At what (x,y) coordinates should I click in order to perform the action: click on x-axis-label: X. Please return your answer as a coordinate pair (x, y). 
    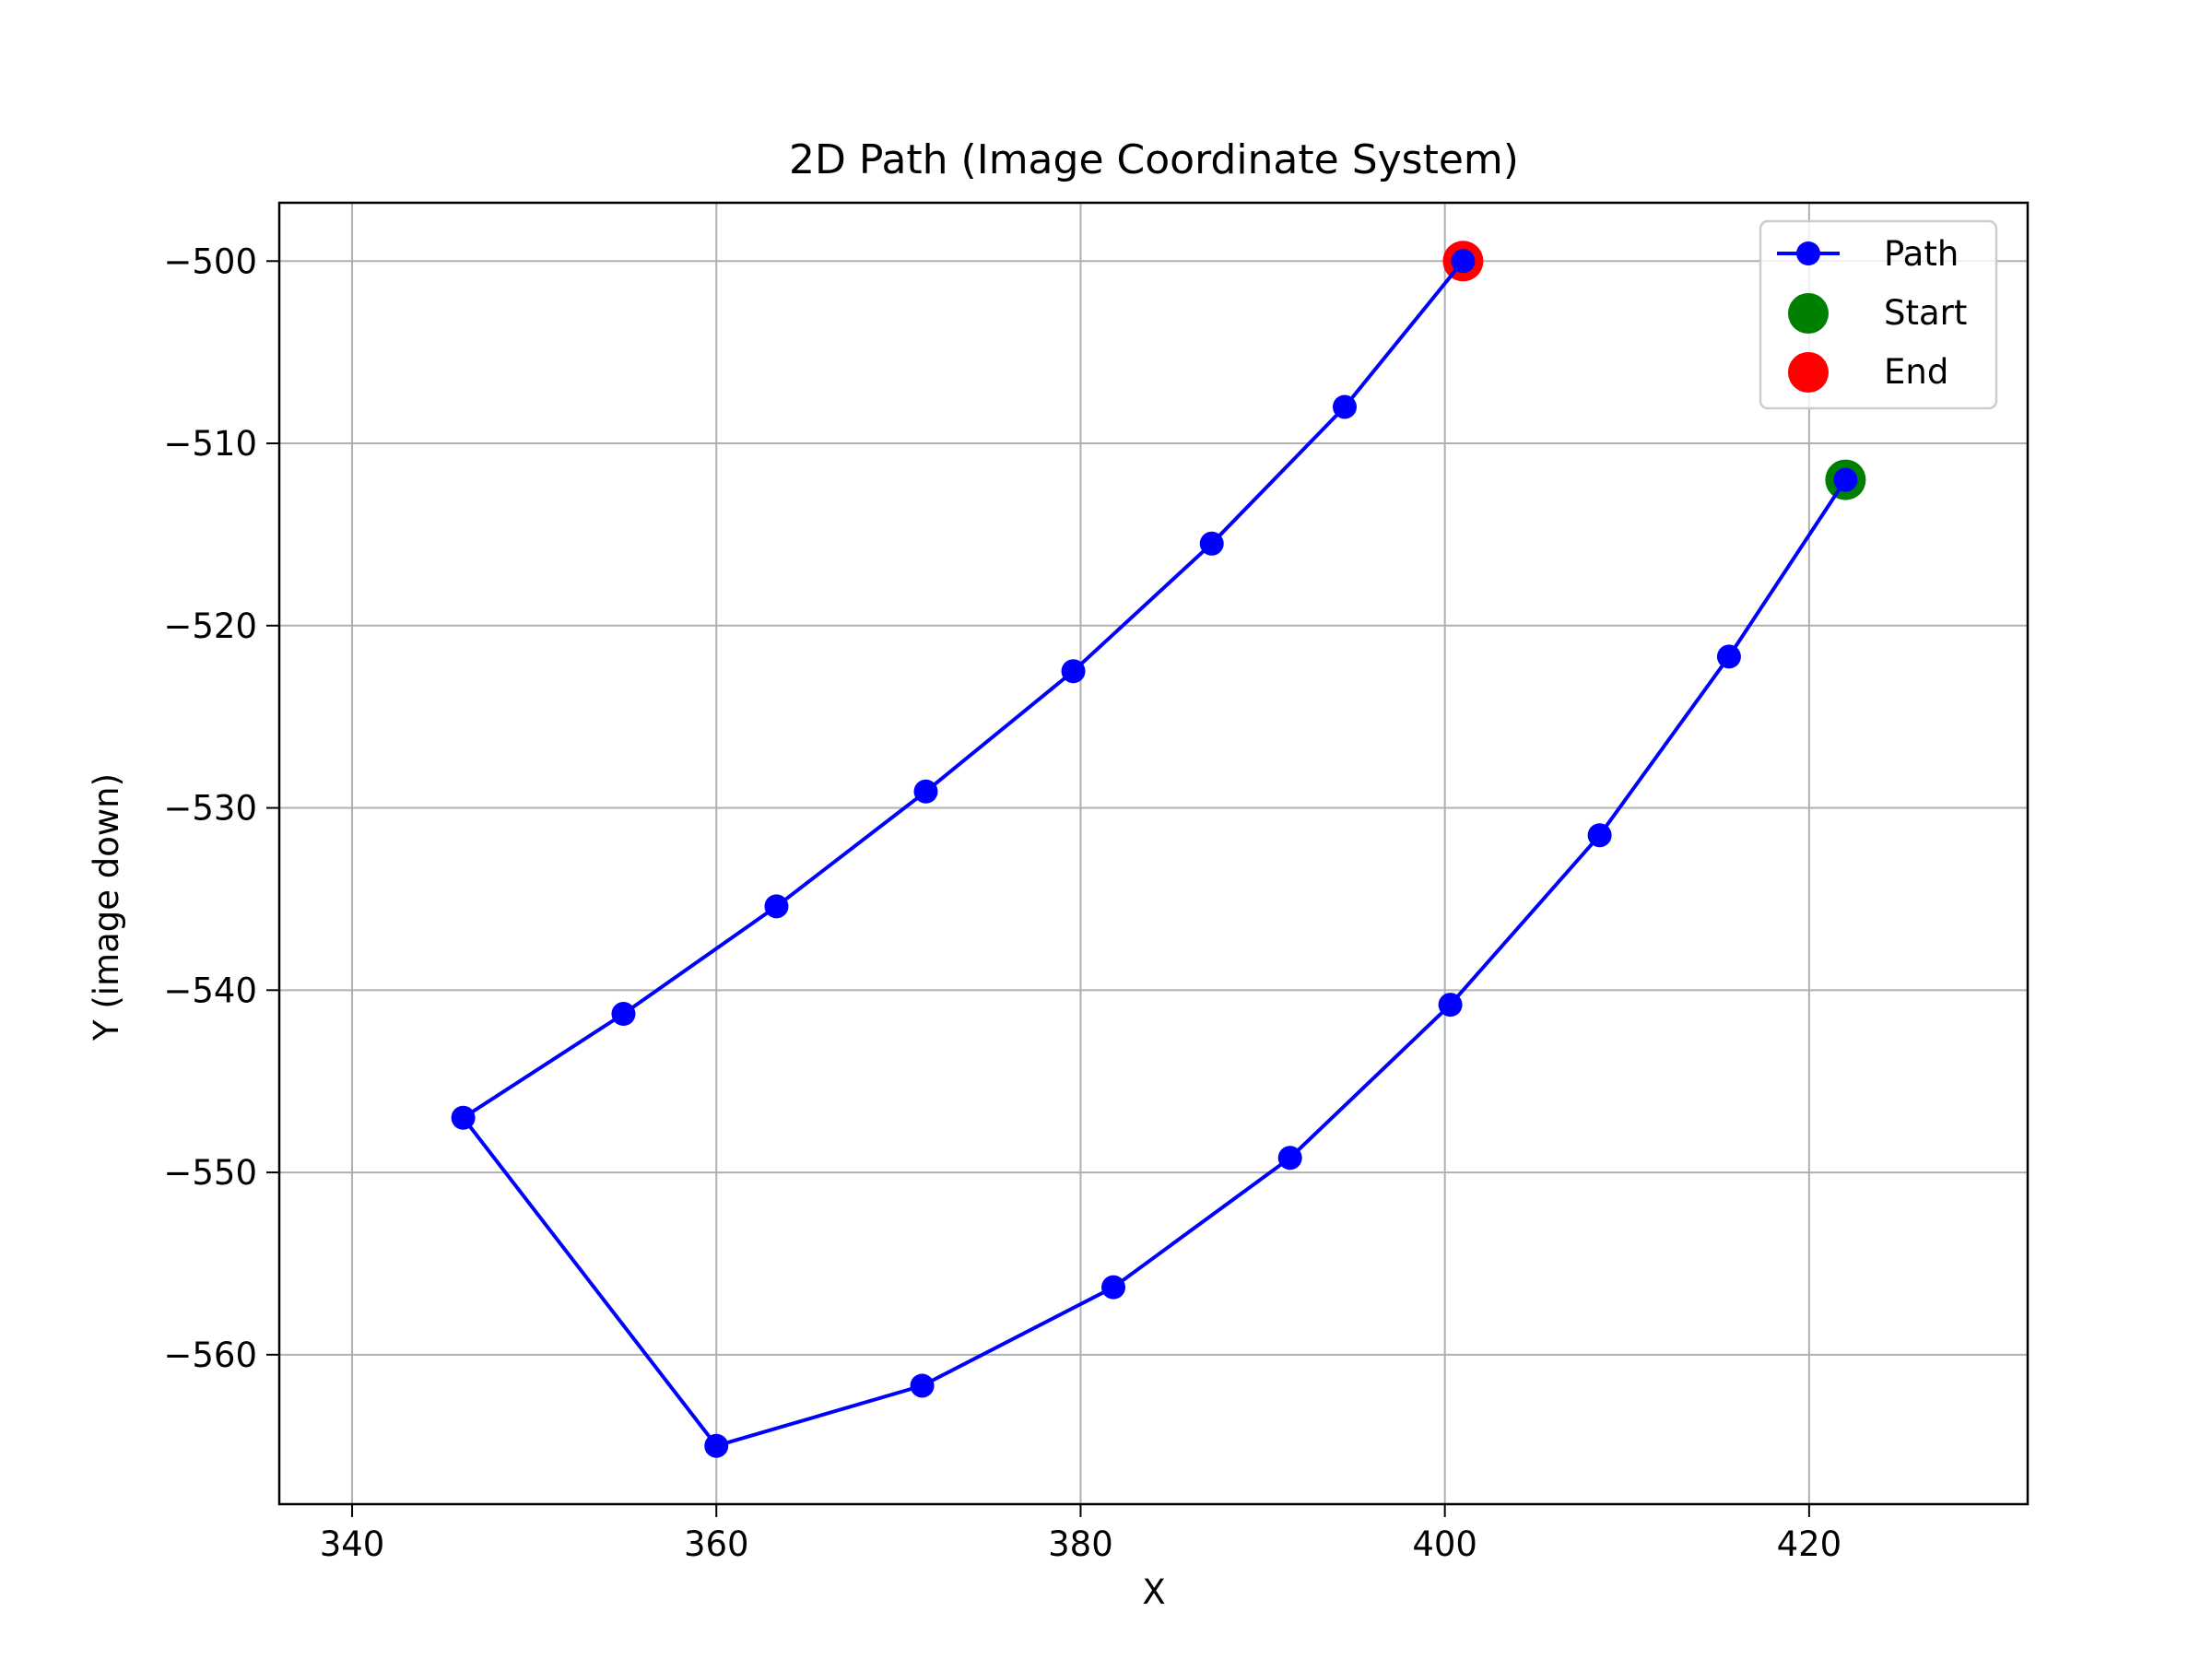
    Looking at the image, I should click on (1153, 1592).